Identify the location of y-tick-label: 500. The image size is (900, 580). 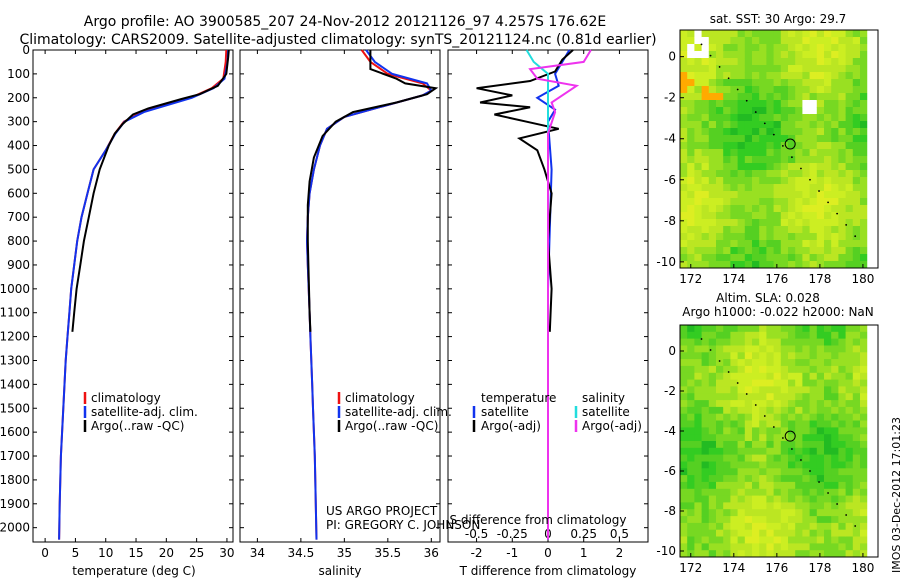
(18, 169).